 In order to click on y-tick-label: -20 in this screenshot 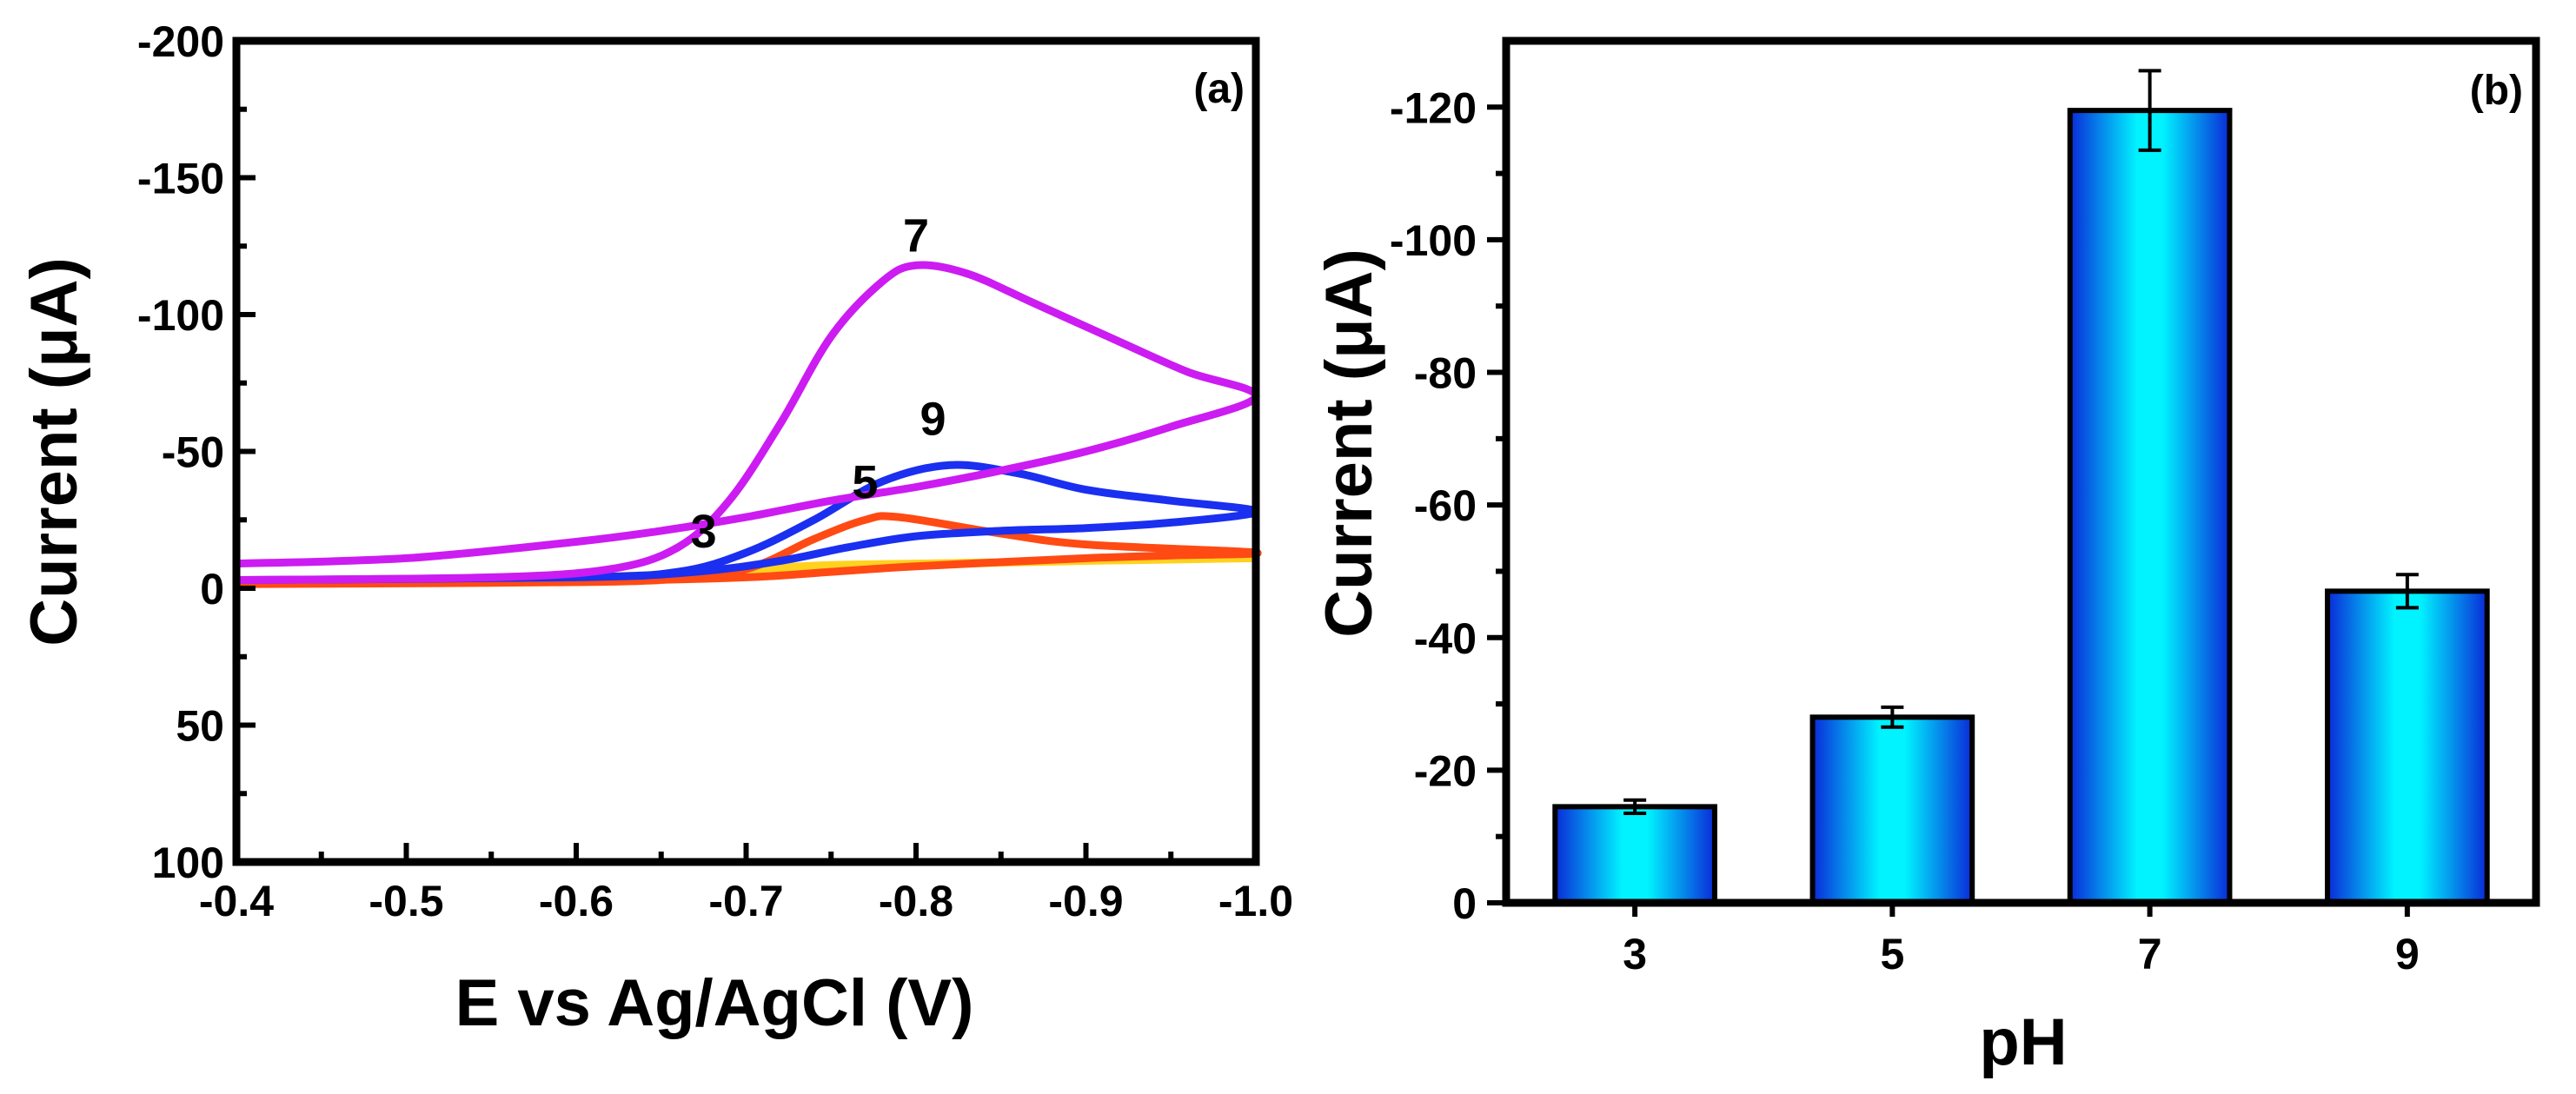, I will do `click(1445, 770)`.